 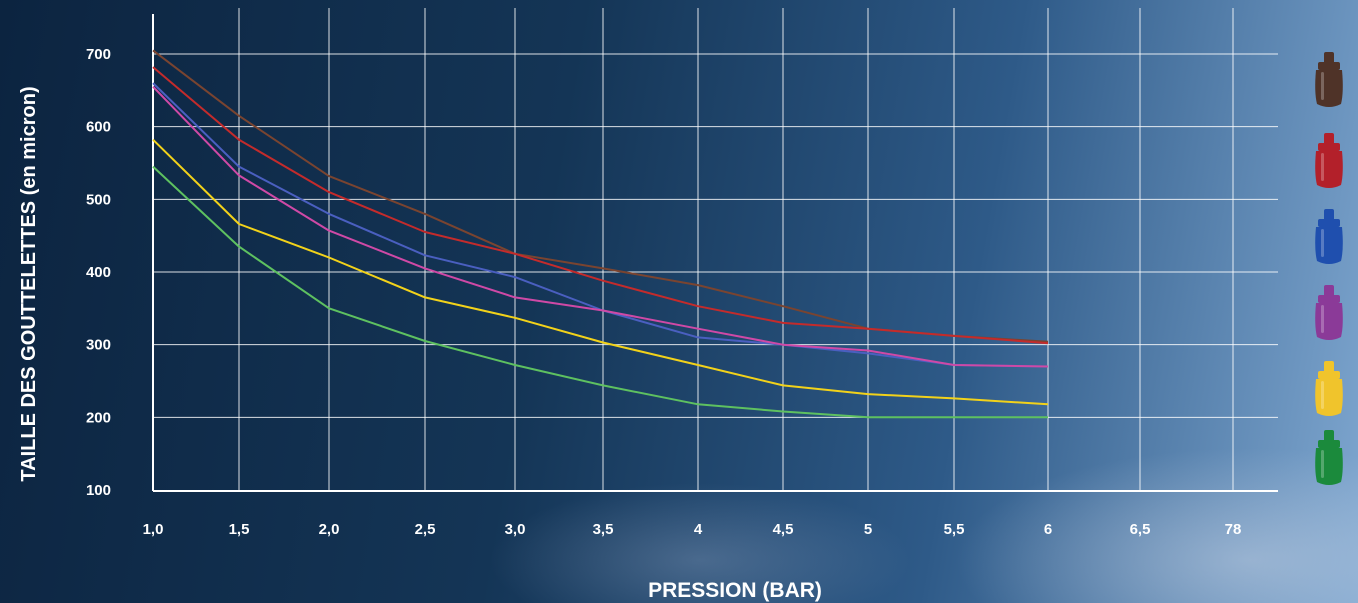 What do you see at coordinates (954, 529) in the screenshot?
I see `x-tick-label: 5,5` at bounding box center [954, 529].